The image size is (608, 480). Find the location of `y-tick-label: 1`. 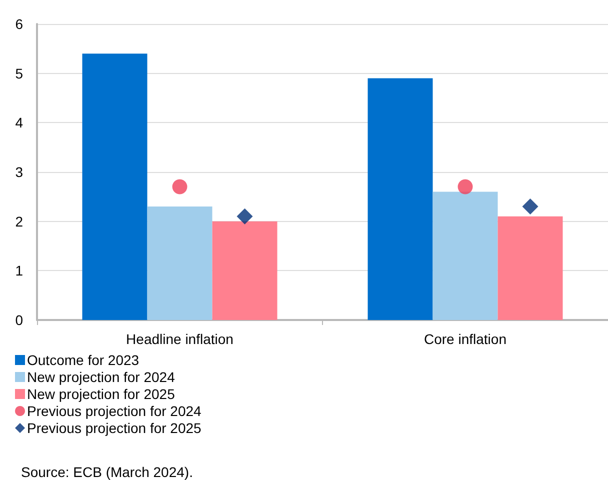

y-tick-label: 1 is located at coordinates (19, 270).